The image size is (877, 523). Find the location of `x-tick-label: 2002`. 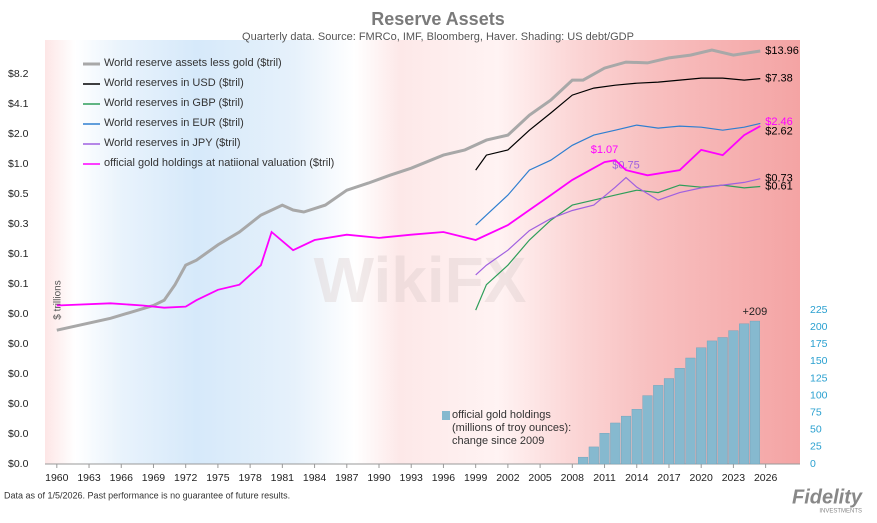

x-tick-label: 2002 is located at coordinates (508, 478).